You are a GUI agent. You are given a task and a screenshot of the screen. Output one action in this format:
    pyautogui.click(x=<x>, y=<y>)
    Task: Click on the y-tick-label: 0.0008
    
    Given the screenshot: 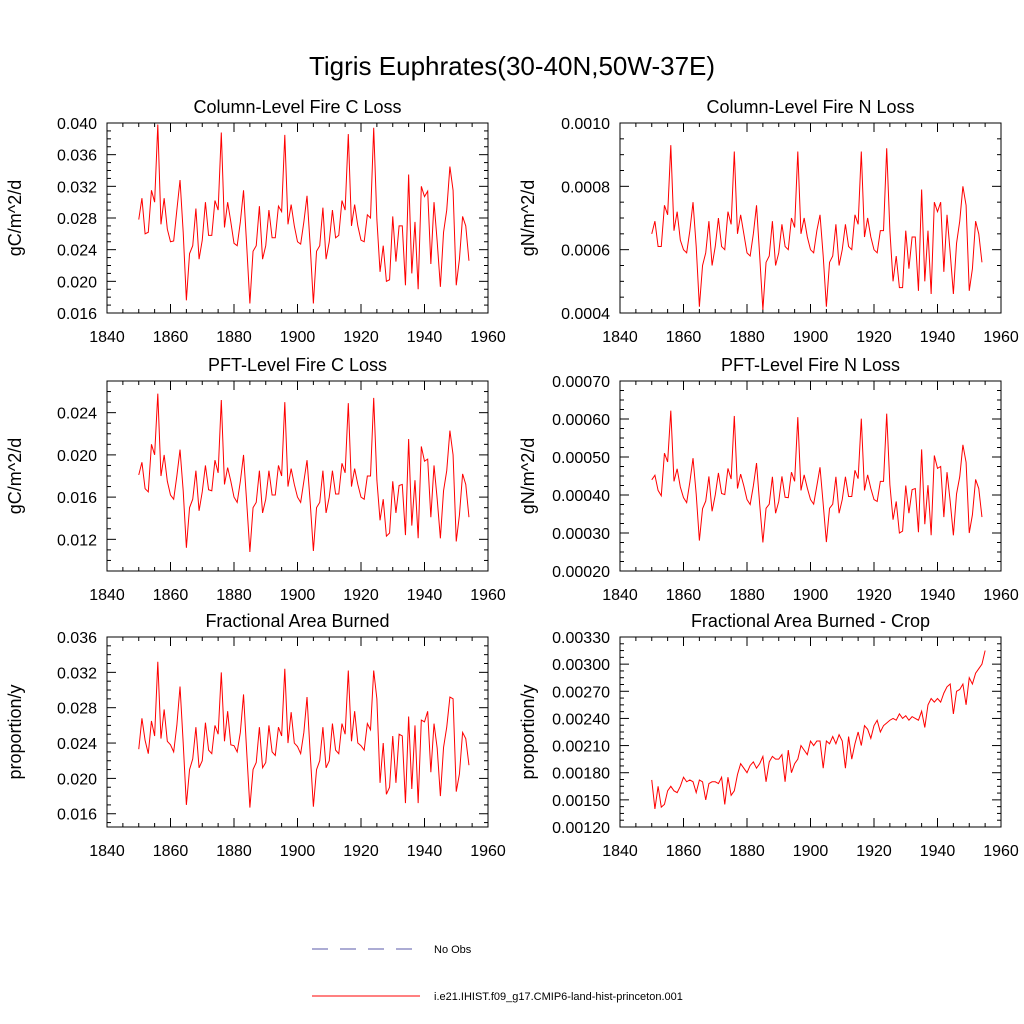 What is the action you would take?
    pyautogui.click(x=585, y=187)
    